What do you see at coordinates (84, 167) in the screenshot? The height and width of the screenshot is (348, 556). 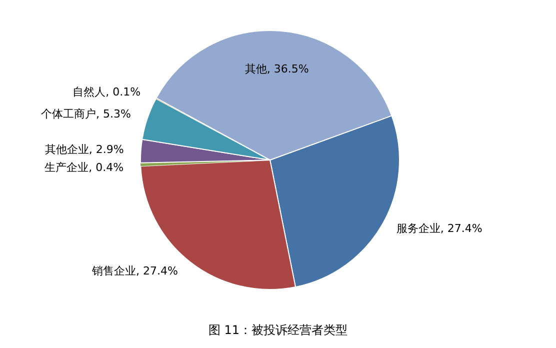 I see `slice-label: 生产企业, 0.4%` at bounding box center [84, 167].